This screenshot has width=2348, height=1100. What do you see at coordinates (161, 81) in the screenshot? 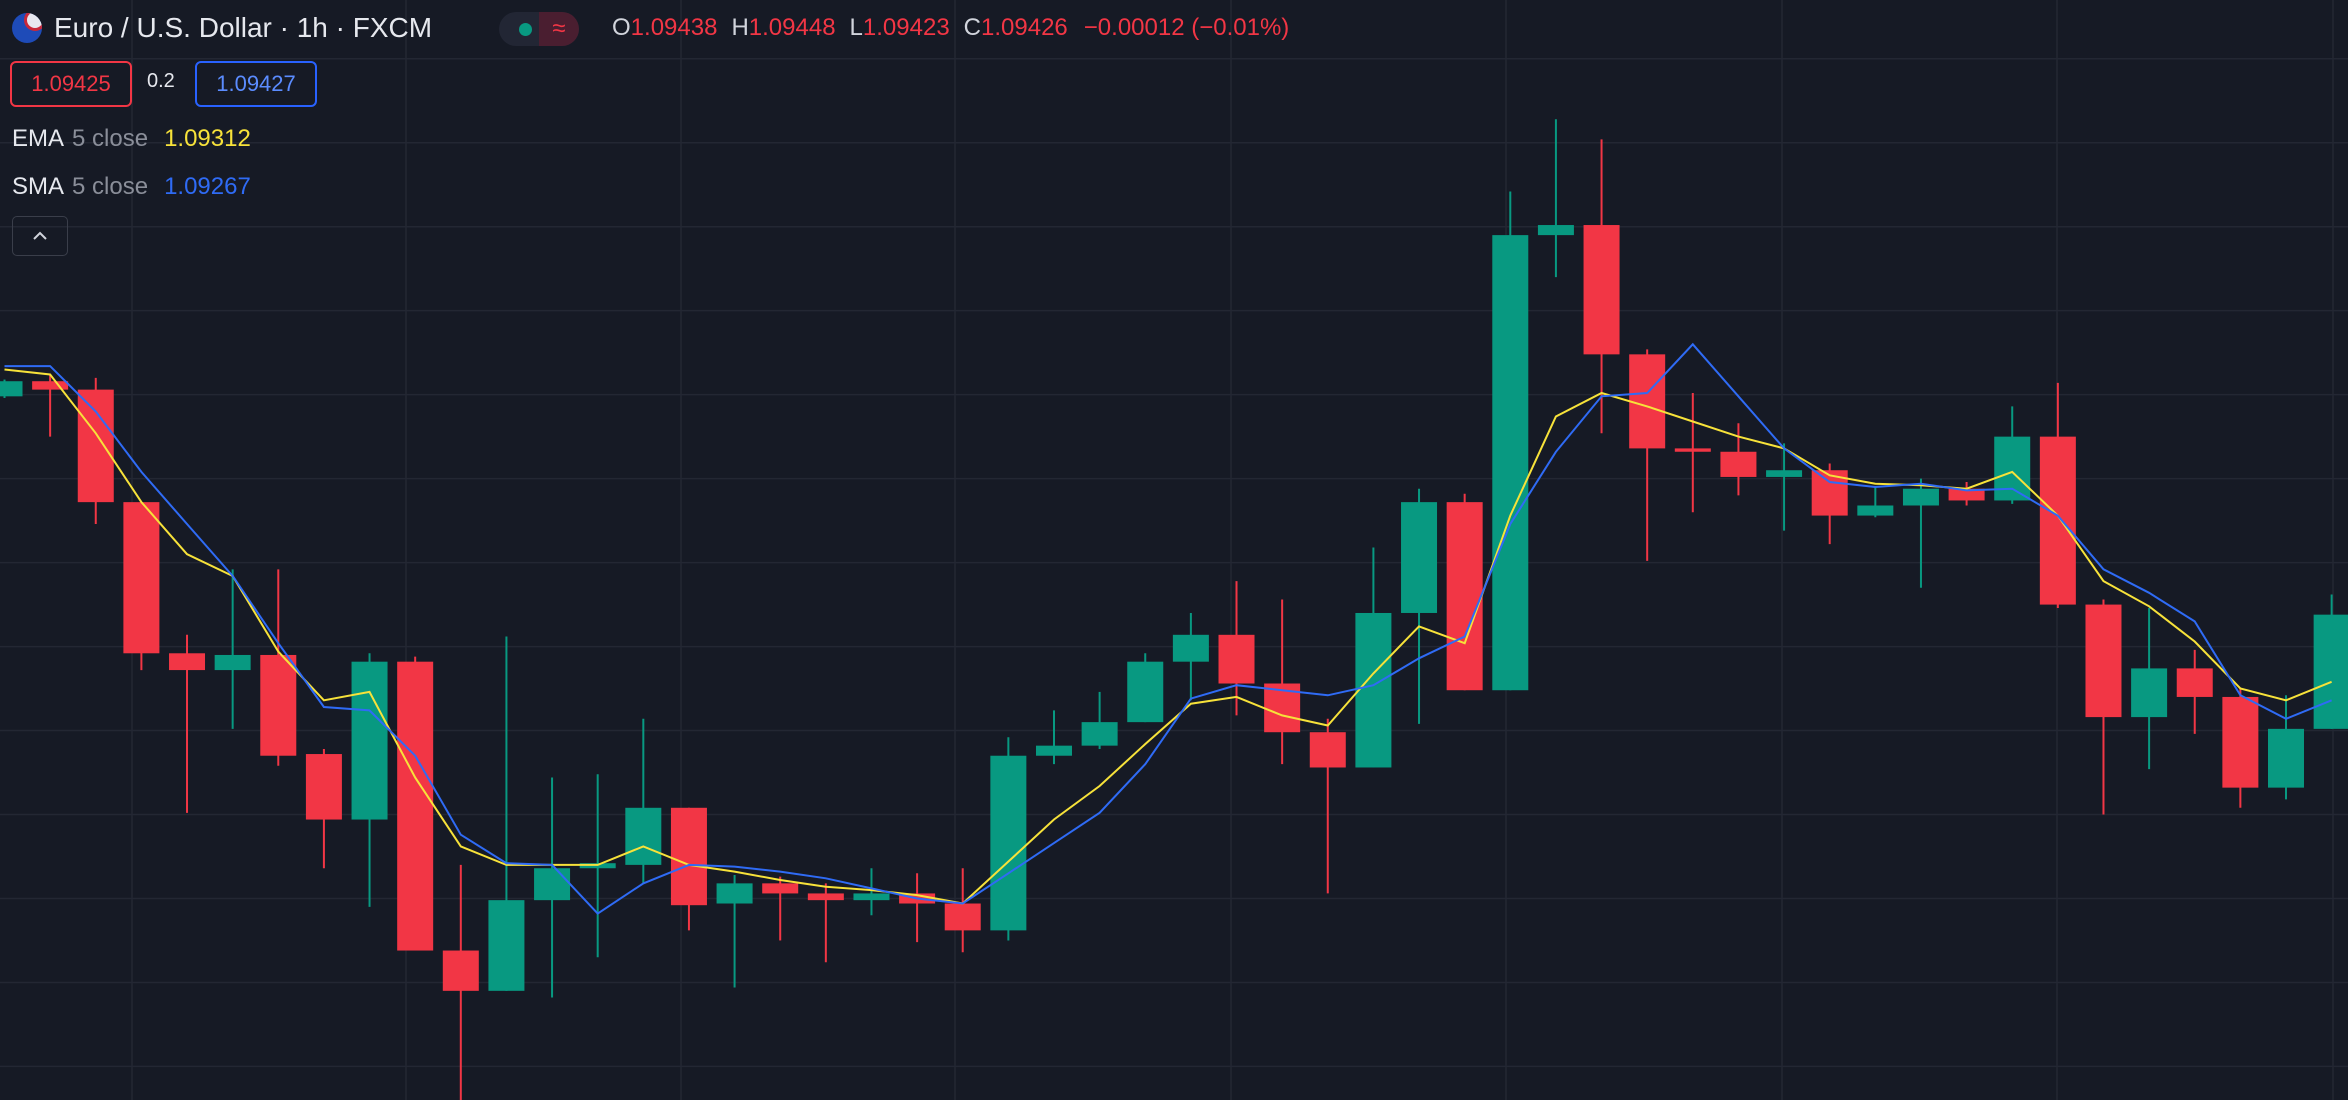
I see `spread: 0.2` at bounding box center [161, 81].